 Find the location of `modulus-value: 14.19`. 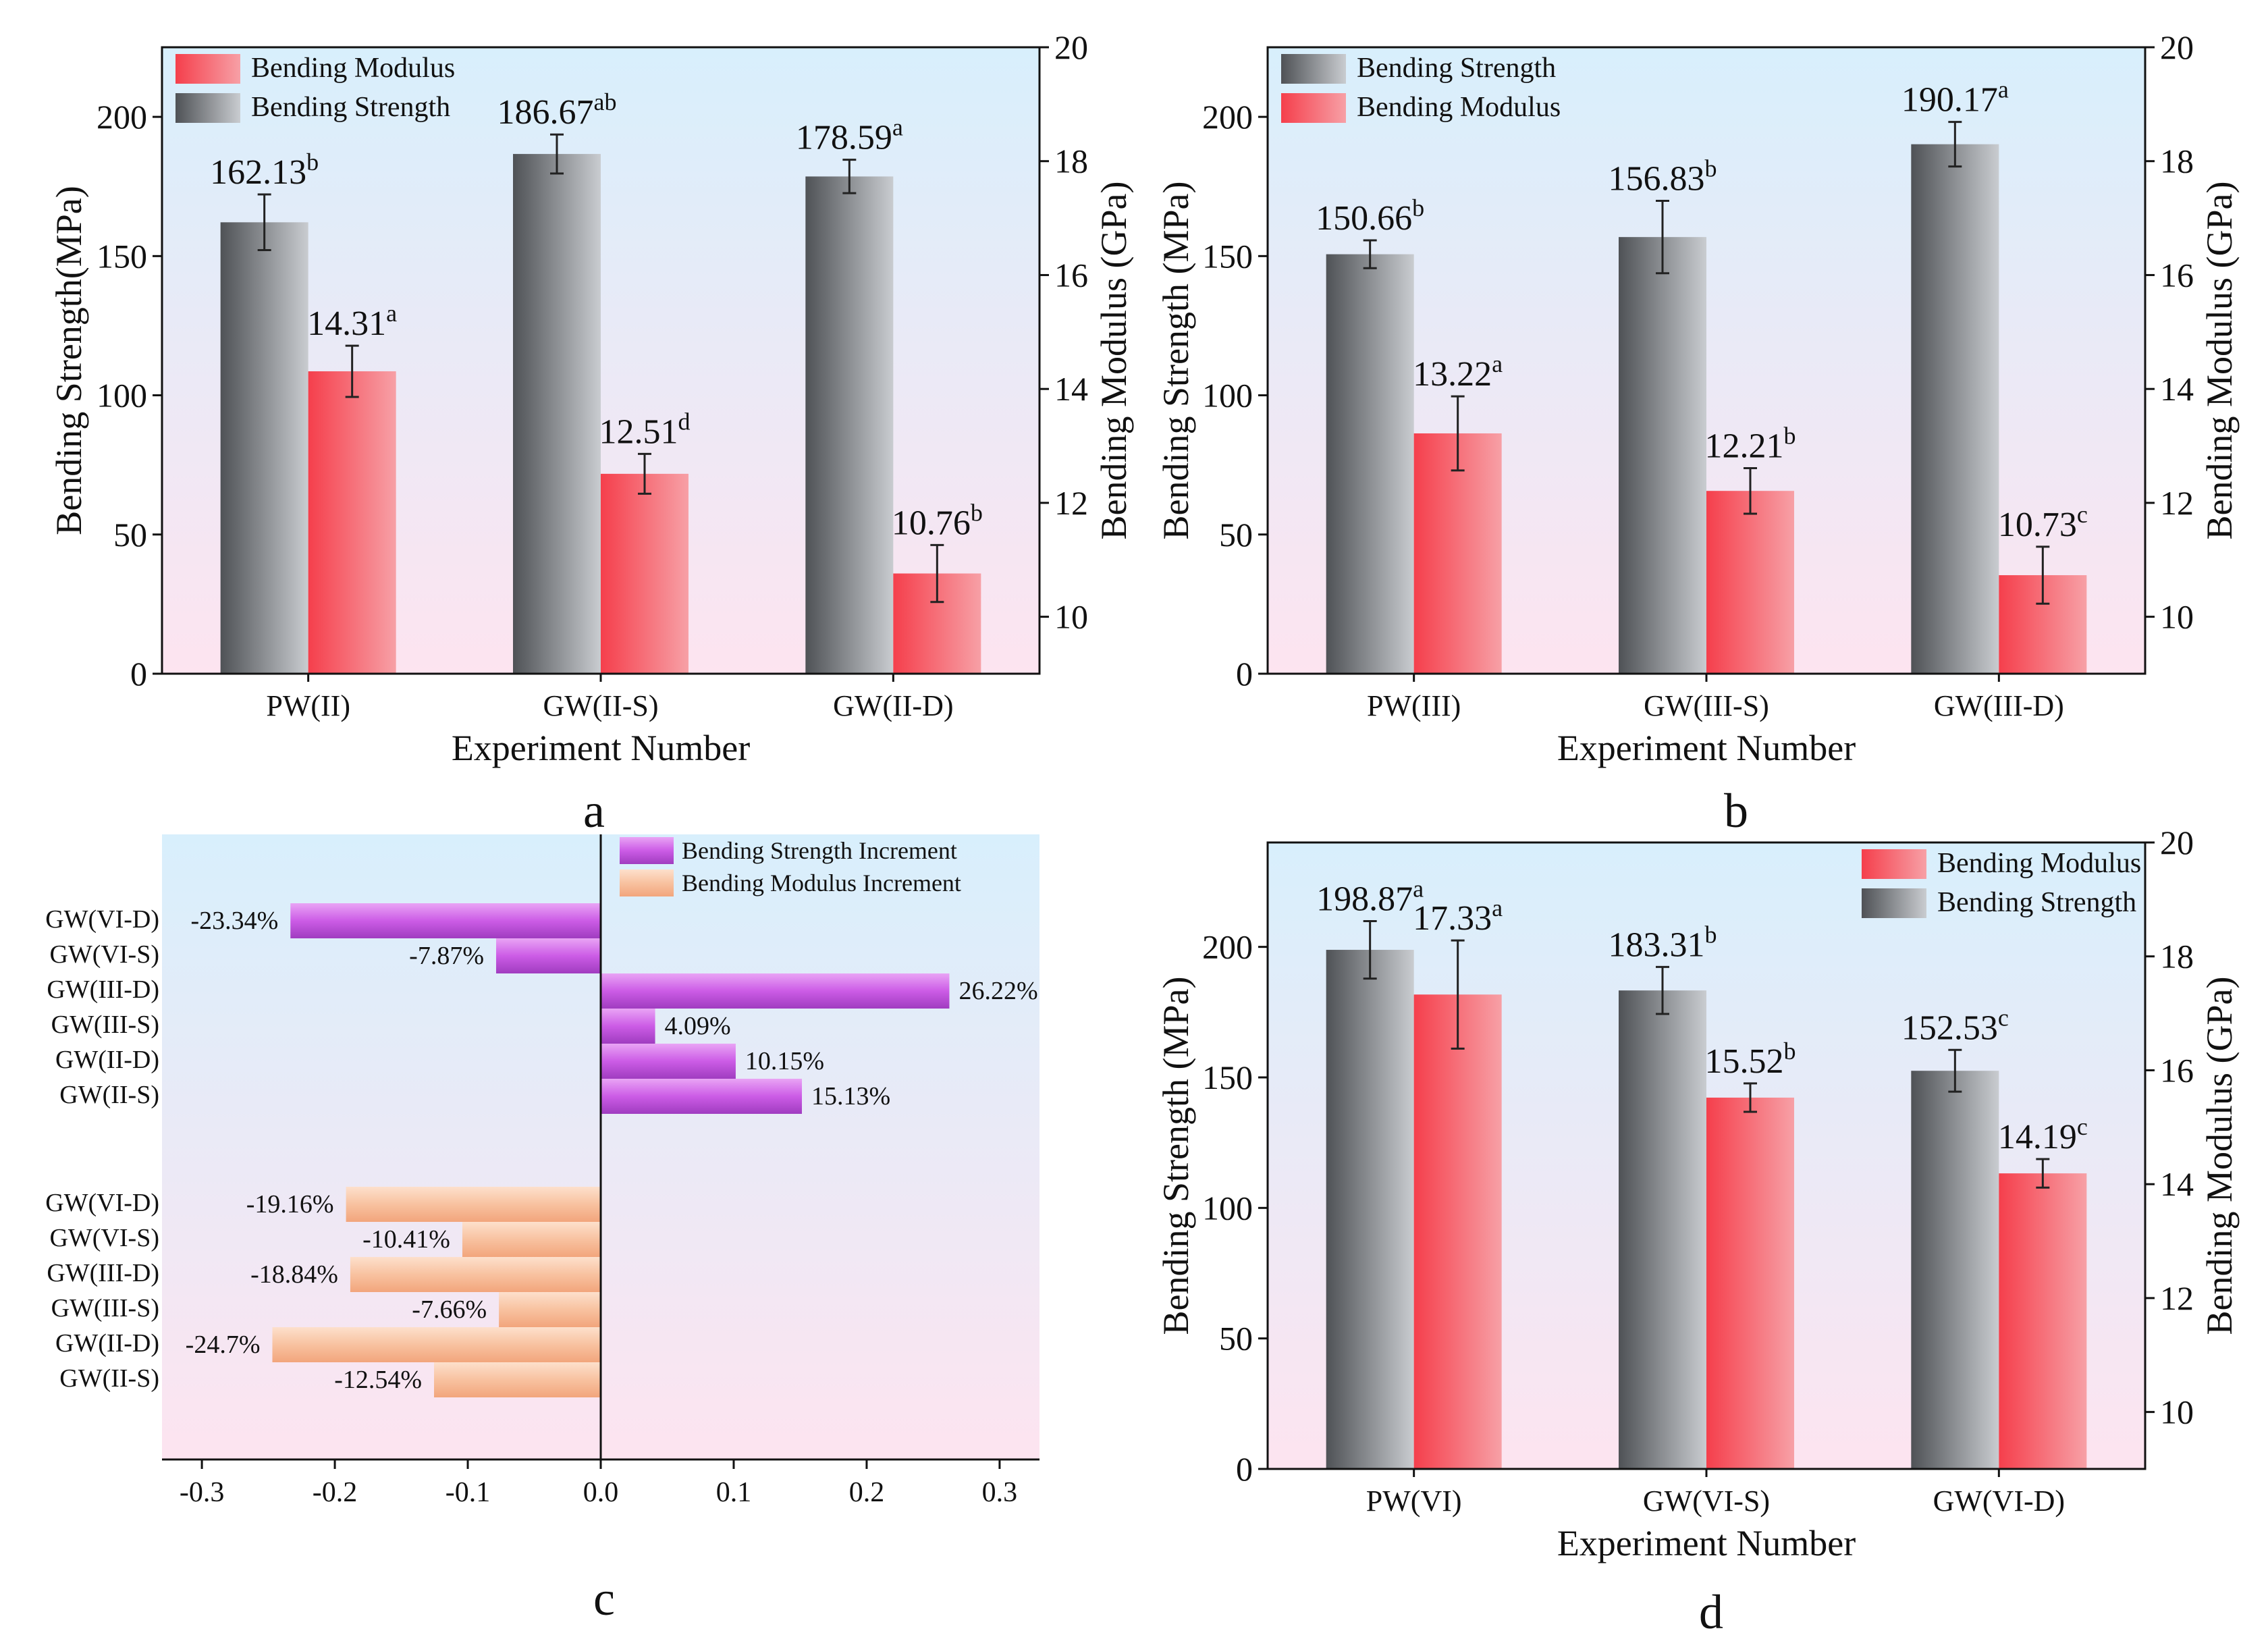

modulus-value: 14.19 is located at coordinates (2037, 1137).